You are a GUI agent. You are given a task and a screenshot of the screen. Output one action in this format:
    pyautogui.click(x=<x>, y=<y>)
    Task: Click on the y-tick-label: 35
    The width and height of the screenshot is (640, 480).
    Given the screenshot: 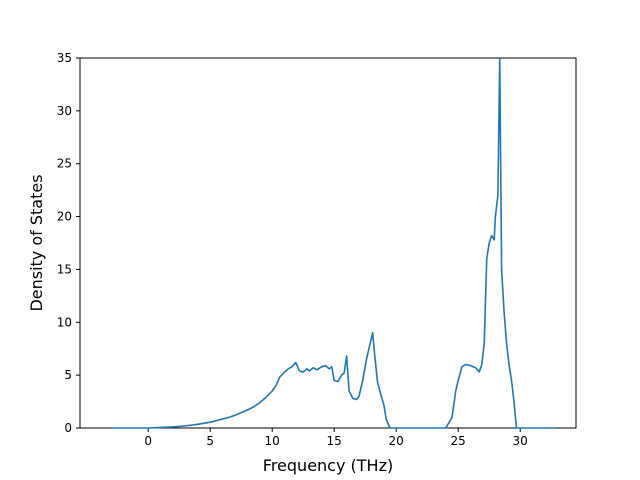 What is the action you would take?
    pyautogui.click(x=64, y=58)
    